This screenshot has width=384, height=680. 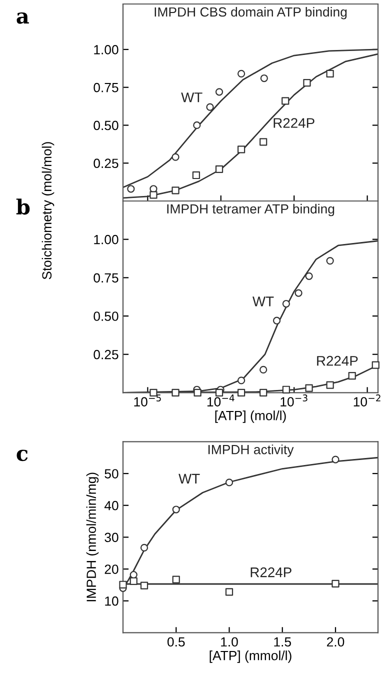 What do you see at coordinates (22, 18) in the screenshot?
I see `text: a` at bounding box center [22, 18].